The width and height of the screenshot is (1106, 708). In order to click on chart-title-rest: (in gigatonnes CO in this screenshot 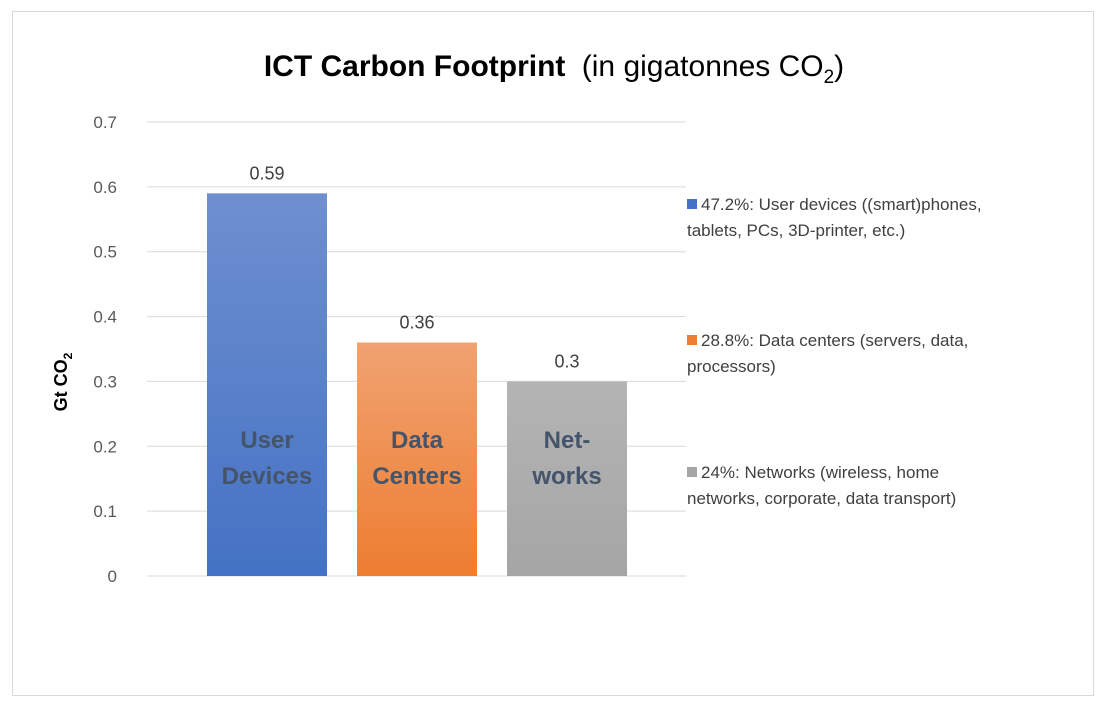, I will do `click(703, 66)`.